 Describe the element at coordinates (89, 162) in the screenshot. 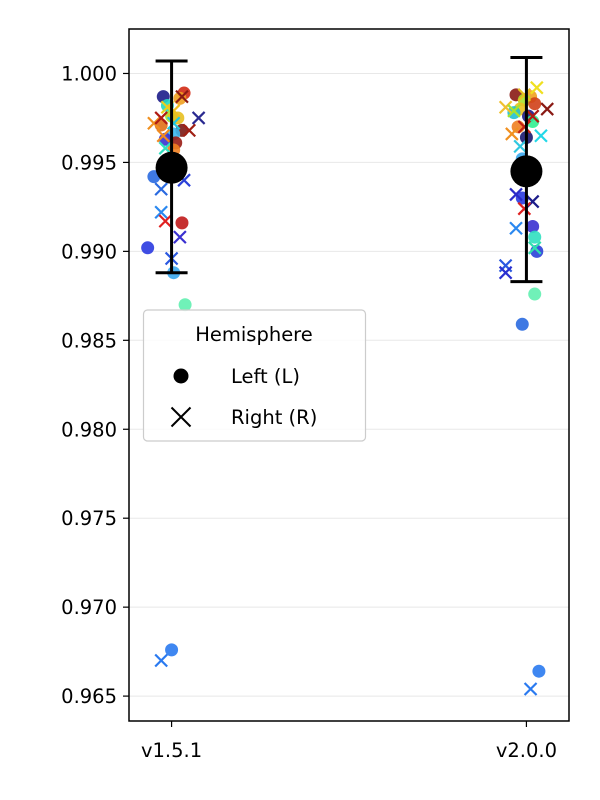

I see `y-tick-label: 0.995` at that location.